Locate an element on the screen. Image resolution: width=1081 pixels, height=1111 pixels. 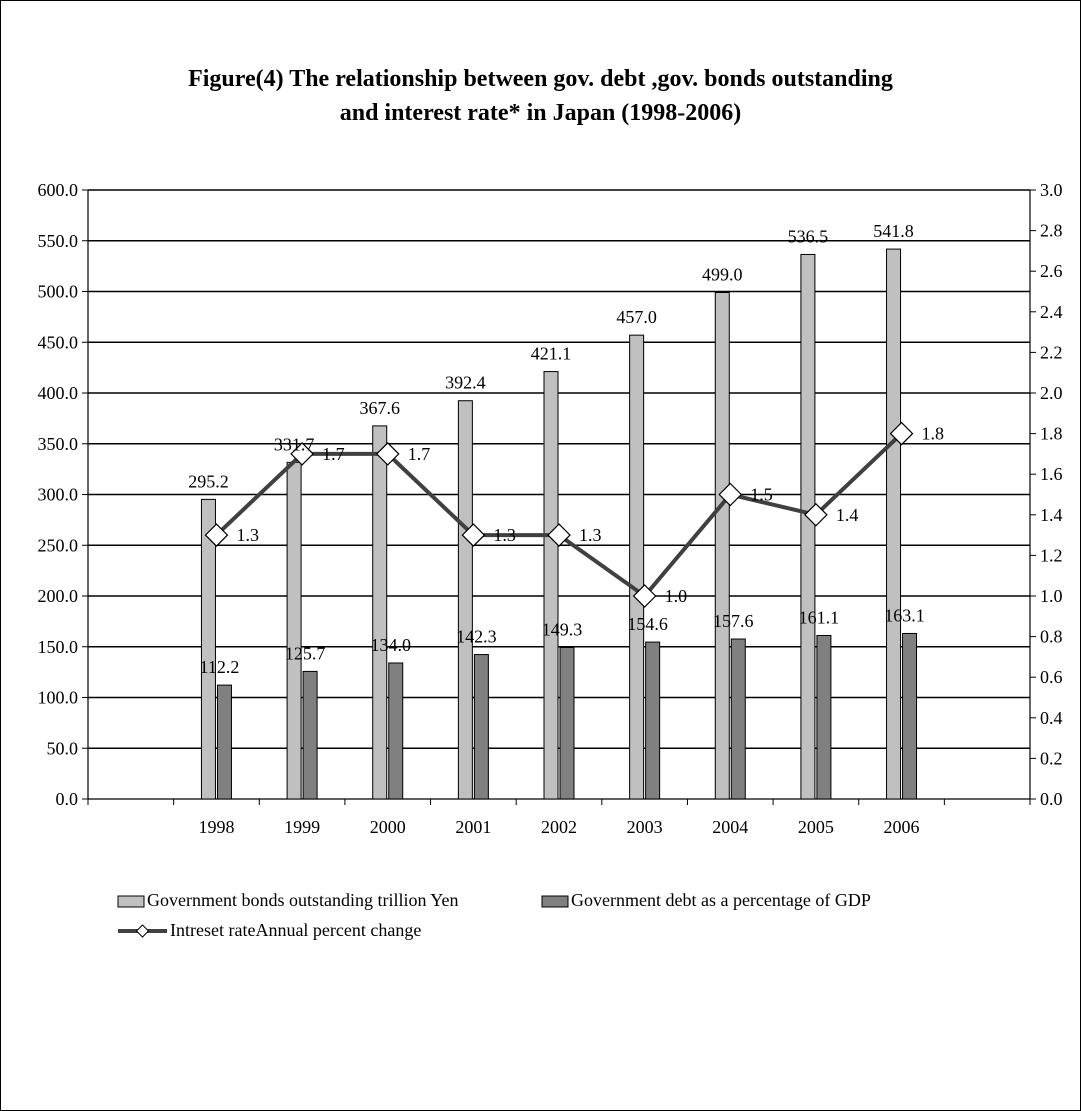
right-axis-tick-label: 2.2 is located at coordinates (1051, 352).